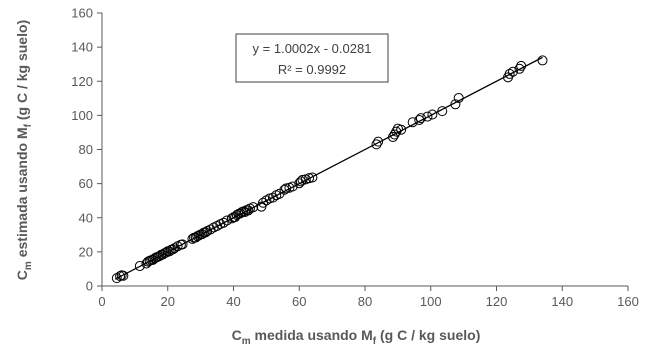  Describe the element at coordinates (375, 341) in the screenshot. I see `x-axis-label-sub2: f` at that location.